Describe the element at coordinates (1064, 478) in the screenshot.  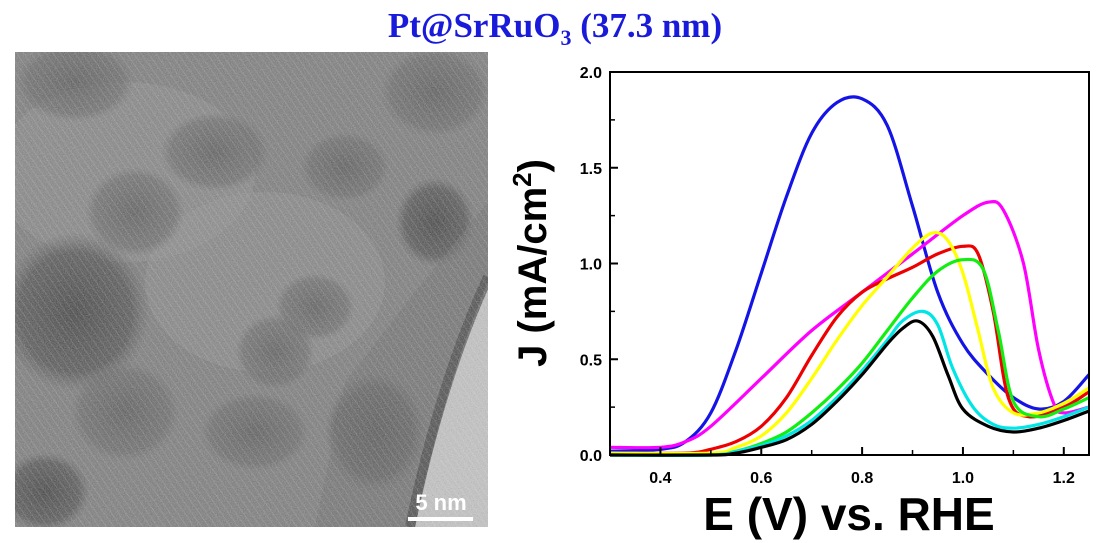
I see `x-tick-label: 1.2` at that location.